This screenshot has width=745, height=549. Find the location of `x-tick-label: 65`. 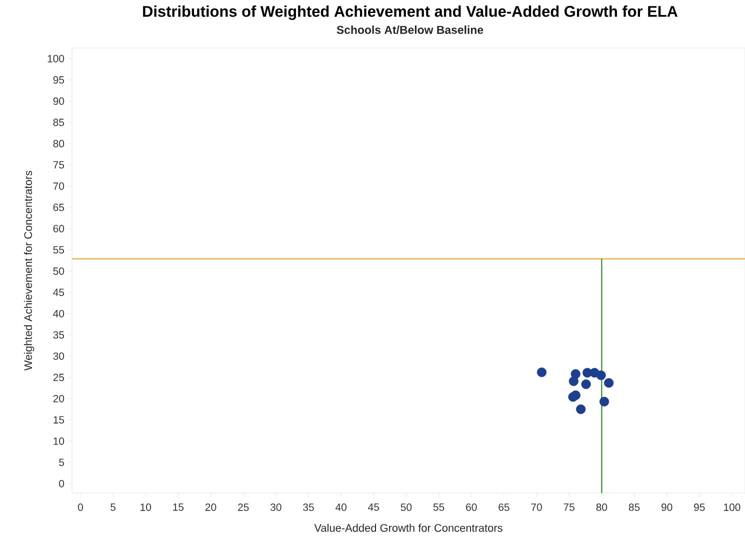

x-tick-label: 65 is located at coordinates (504, 507).